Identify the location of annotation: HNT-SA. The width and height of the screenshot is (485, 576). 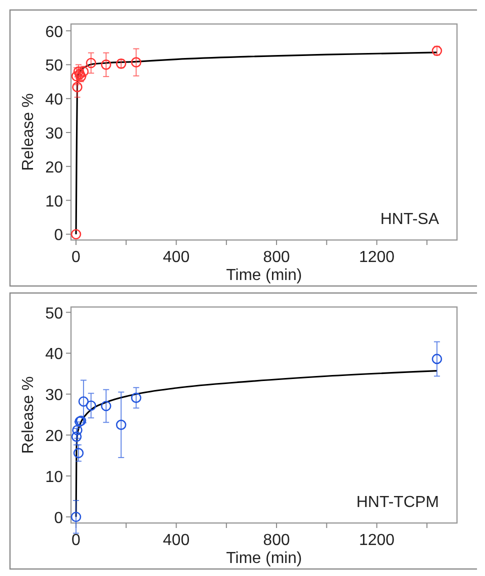
(410, 219).